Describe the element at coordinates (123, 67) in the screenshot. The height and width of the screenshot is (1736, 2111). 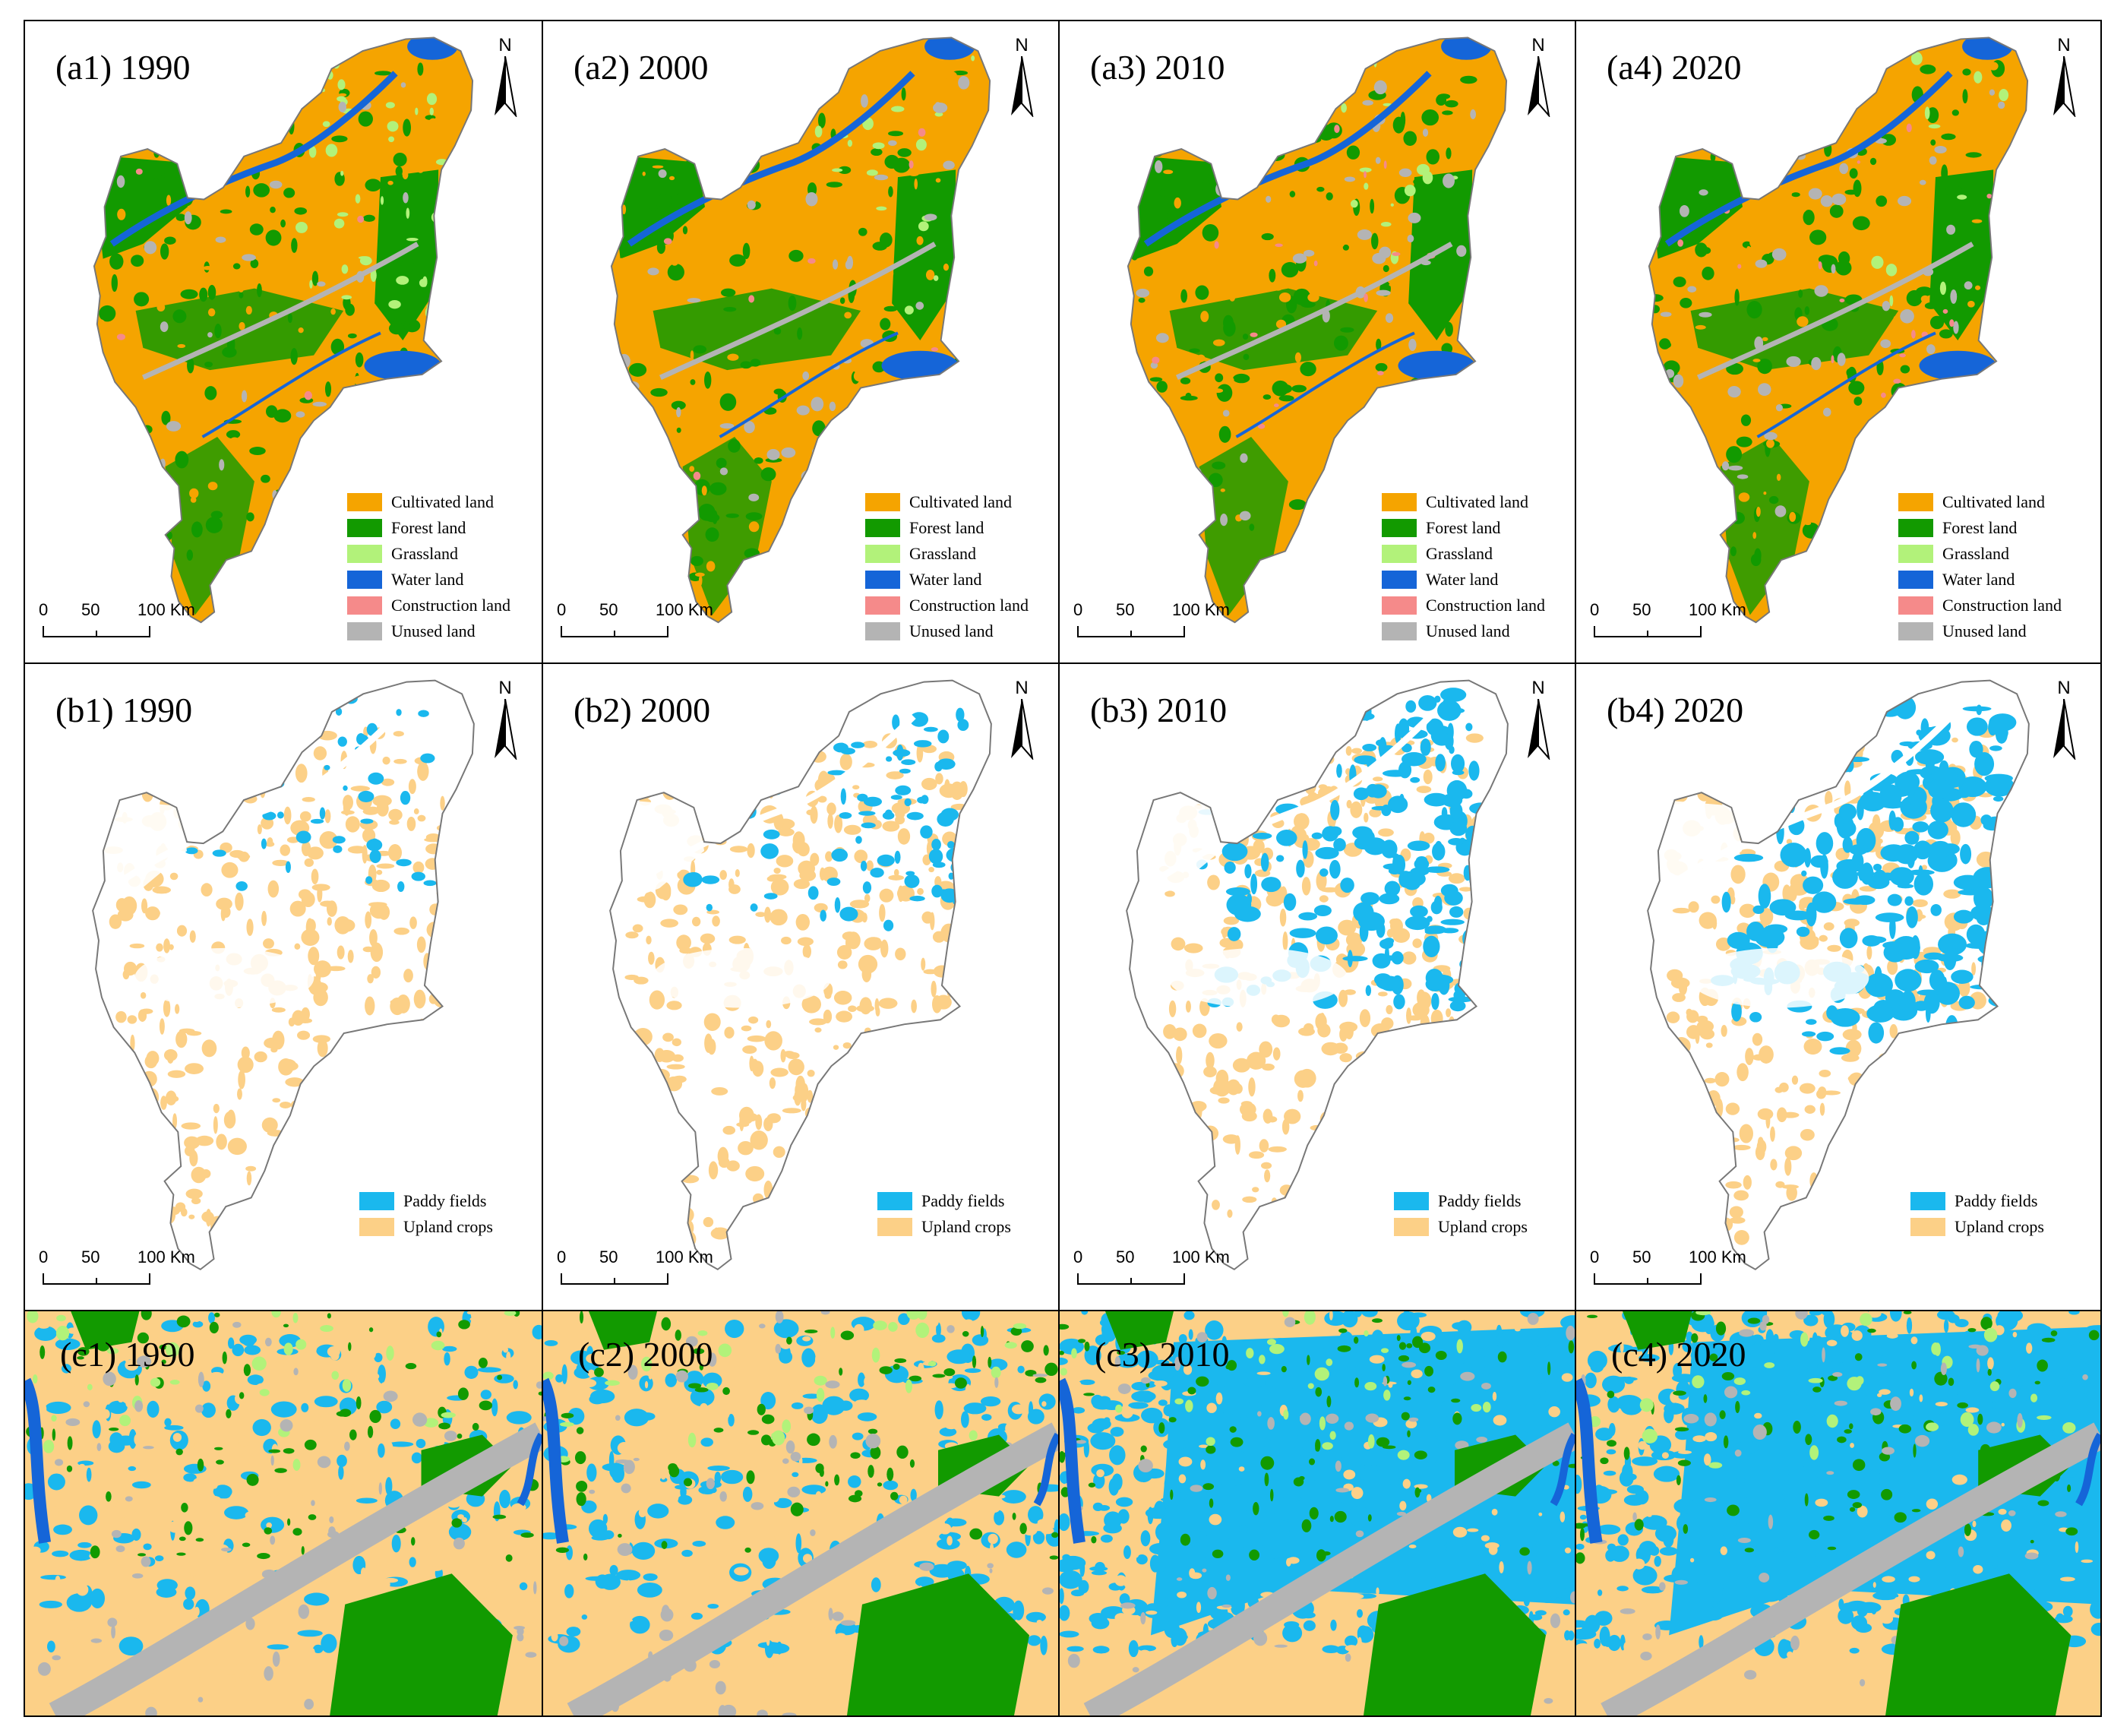
I see `panel-label: (a1) 1990` at that location.